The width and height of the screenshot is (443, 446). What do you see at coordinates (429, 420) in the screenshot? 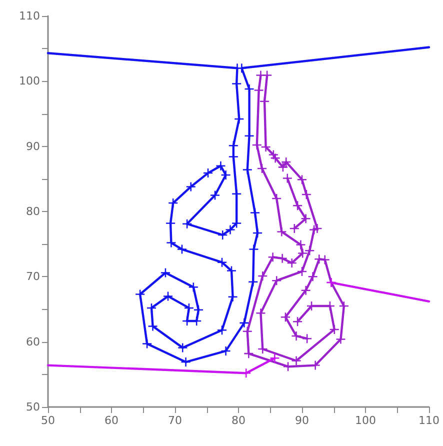
I see `x-tick-label: 110` at bounding box center [429, 420].